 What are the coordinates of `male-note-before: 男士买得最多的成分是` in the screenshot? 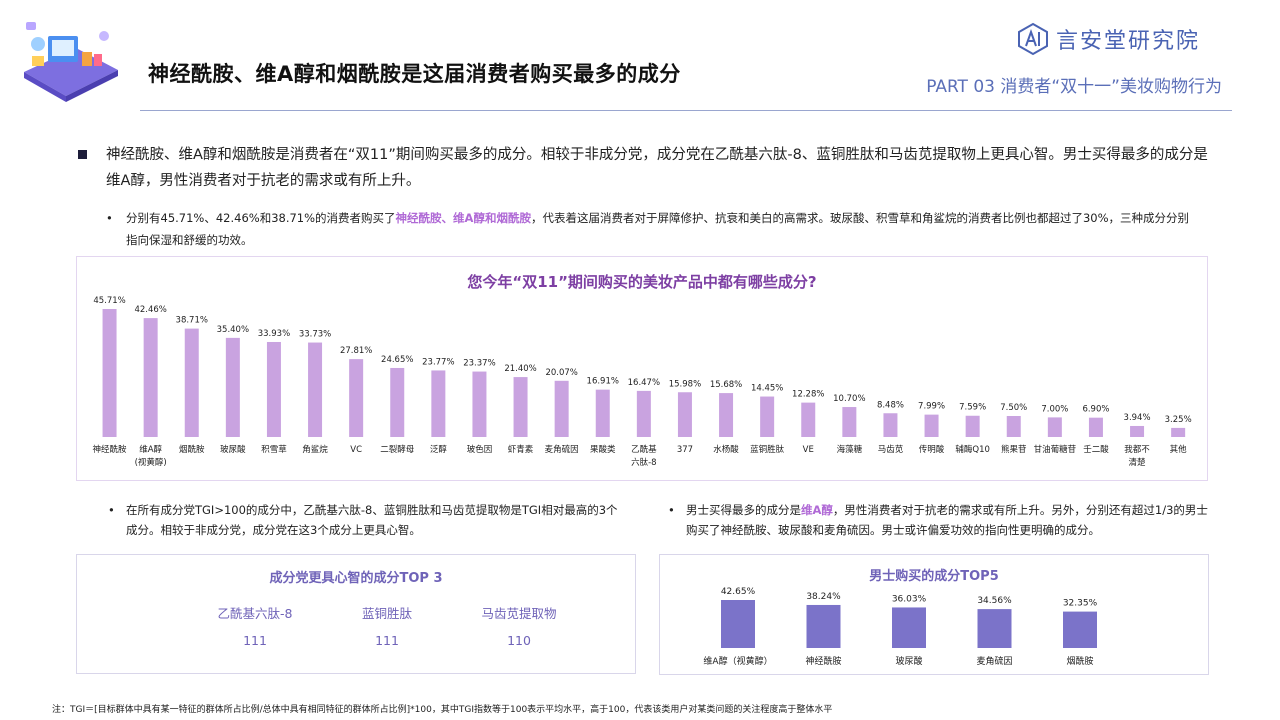 It's located at (743, 510).